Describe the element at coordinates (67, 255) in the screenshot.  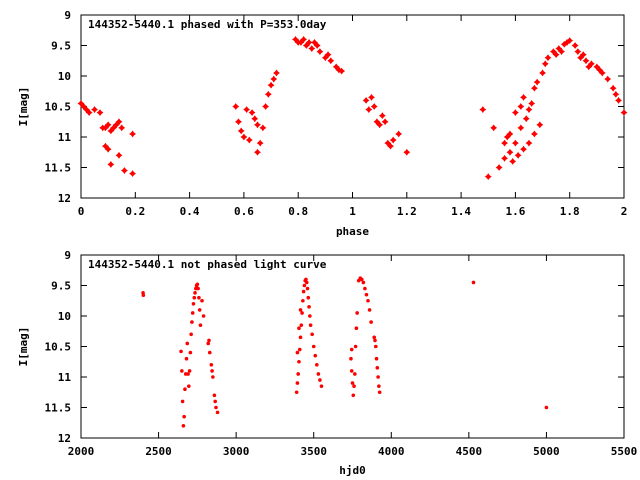
I see `y-tick-label: 9` at that location.